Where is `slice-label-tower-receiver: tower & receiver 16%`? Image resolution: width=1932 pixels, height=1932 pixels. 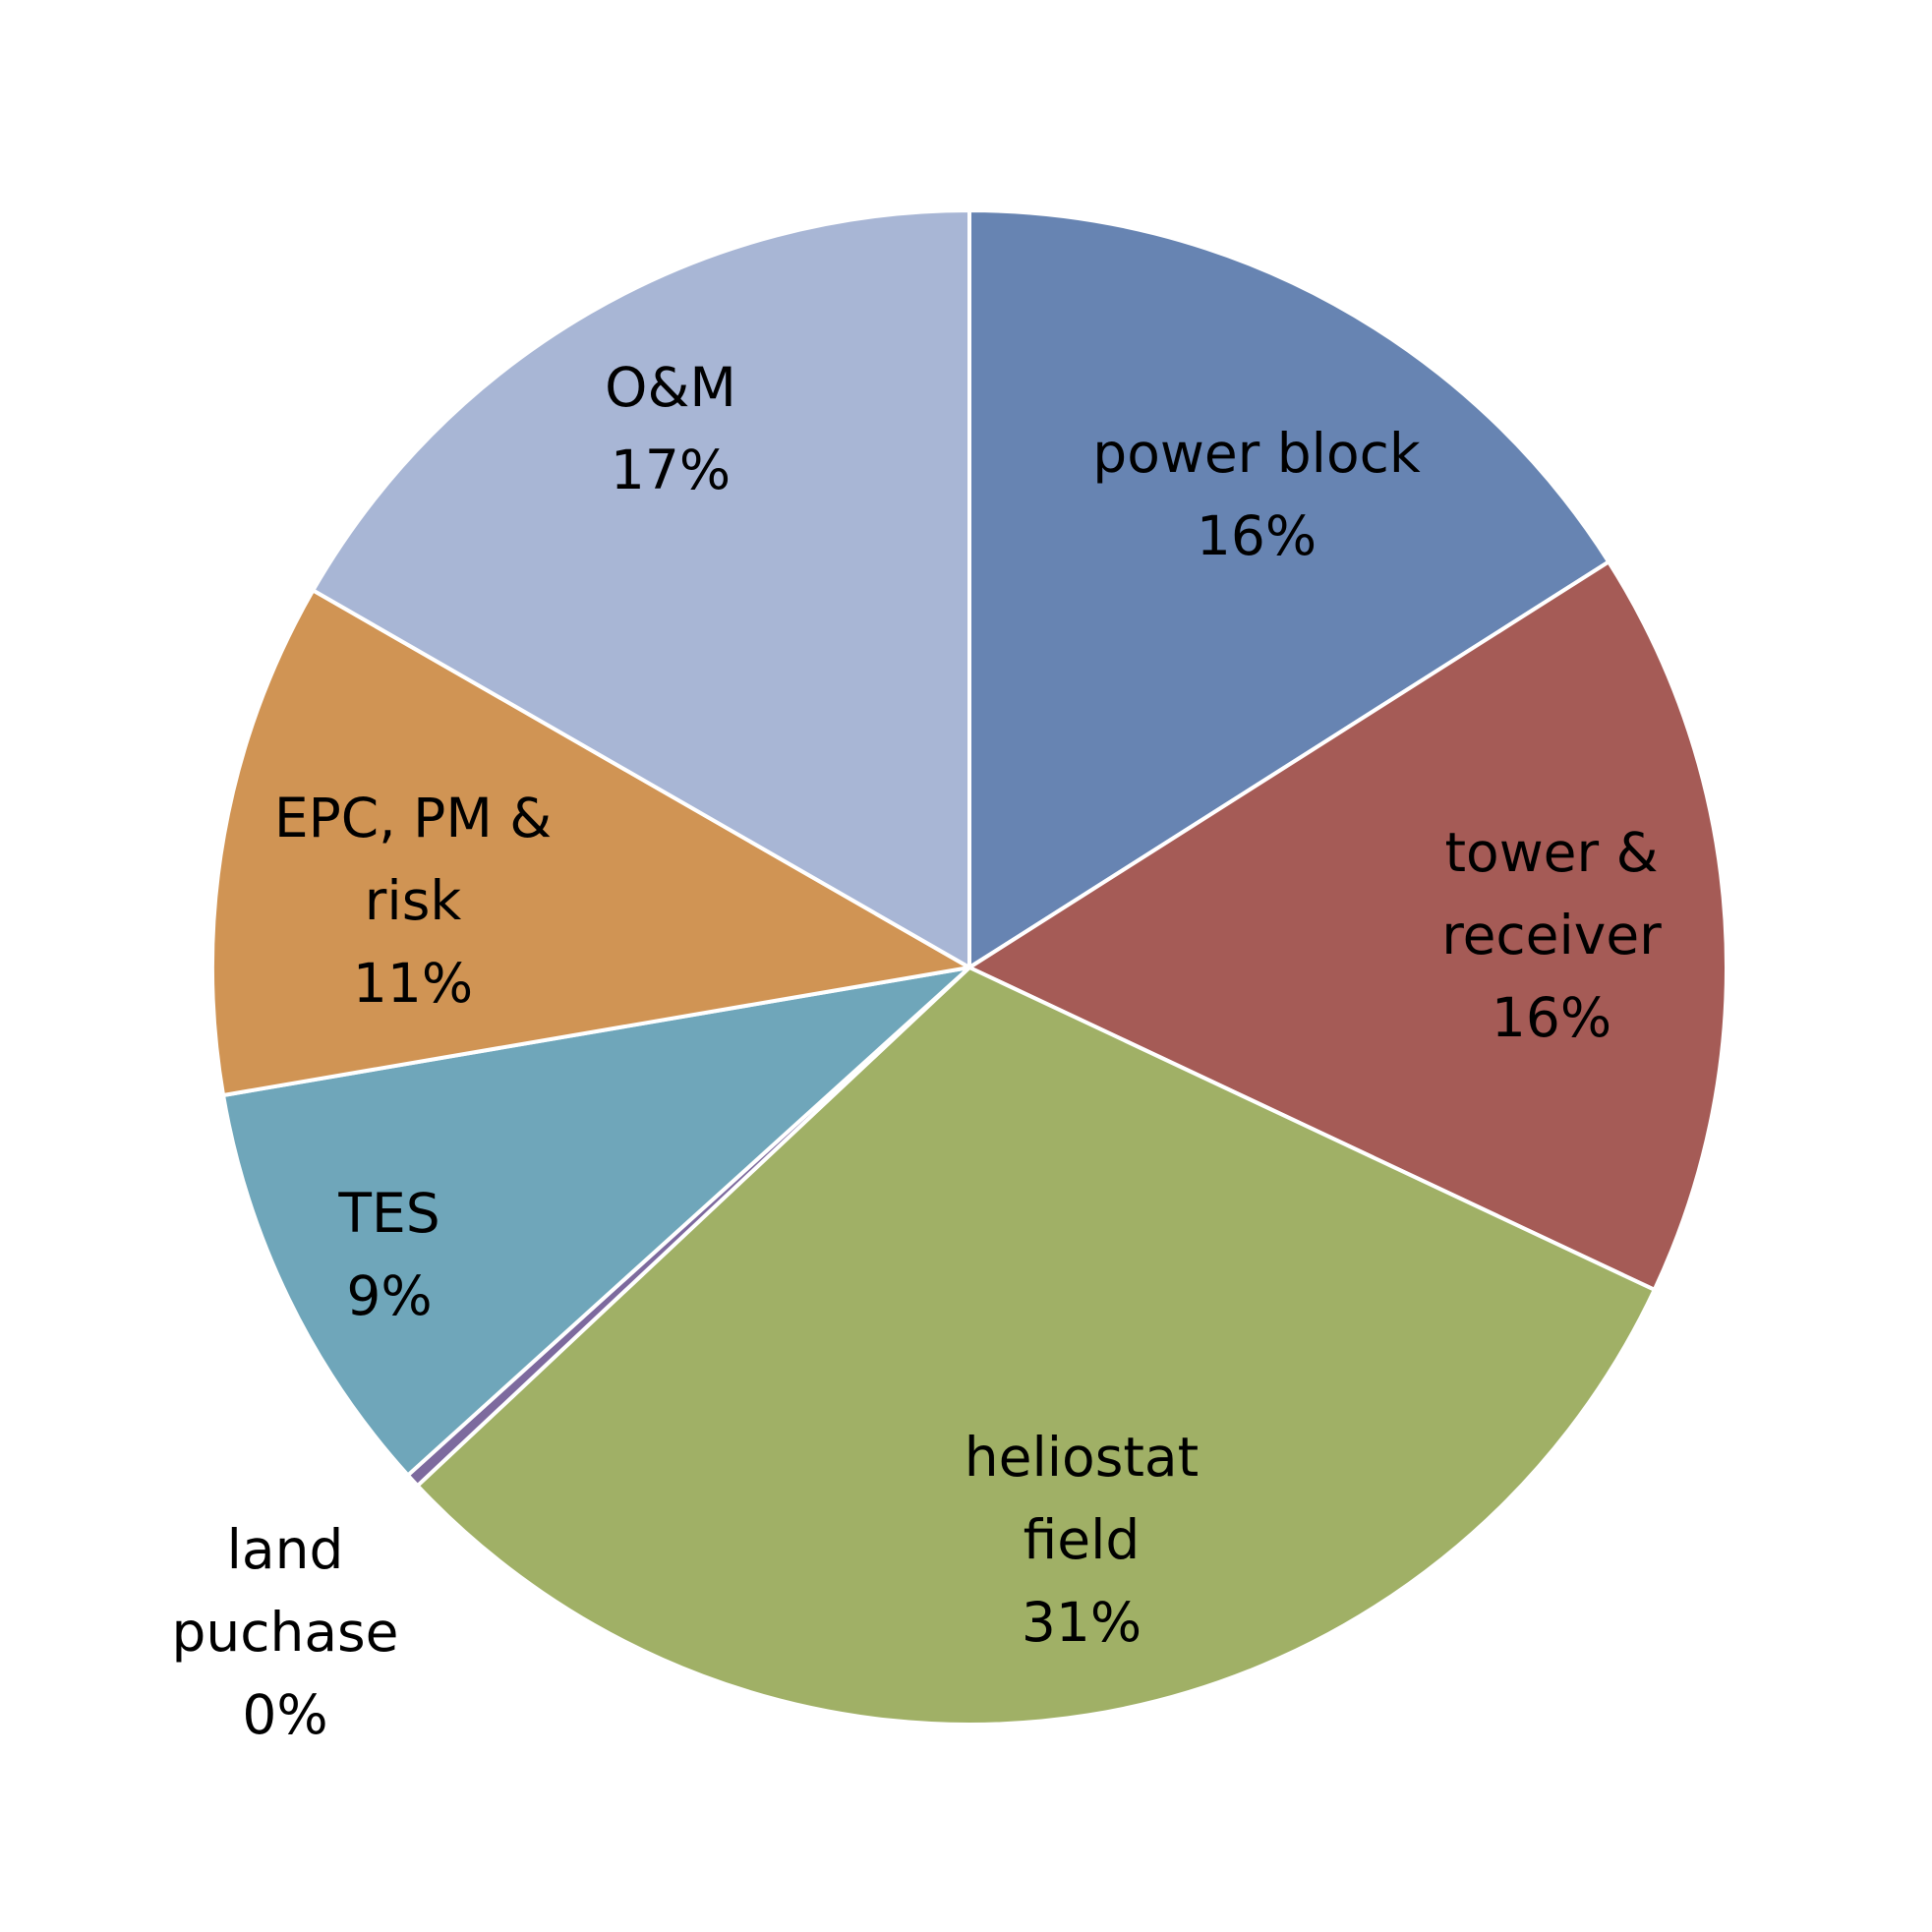
slice-label-tower-receiver: tower & receiver 16% is located at coordinates (1551, 935).